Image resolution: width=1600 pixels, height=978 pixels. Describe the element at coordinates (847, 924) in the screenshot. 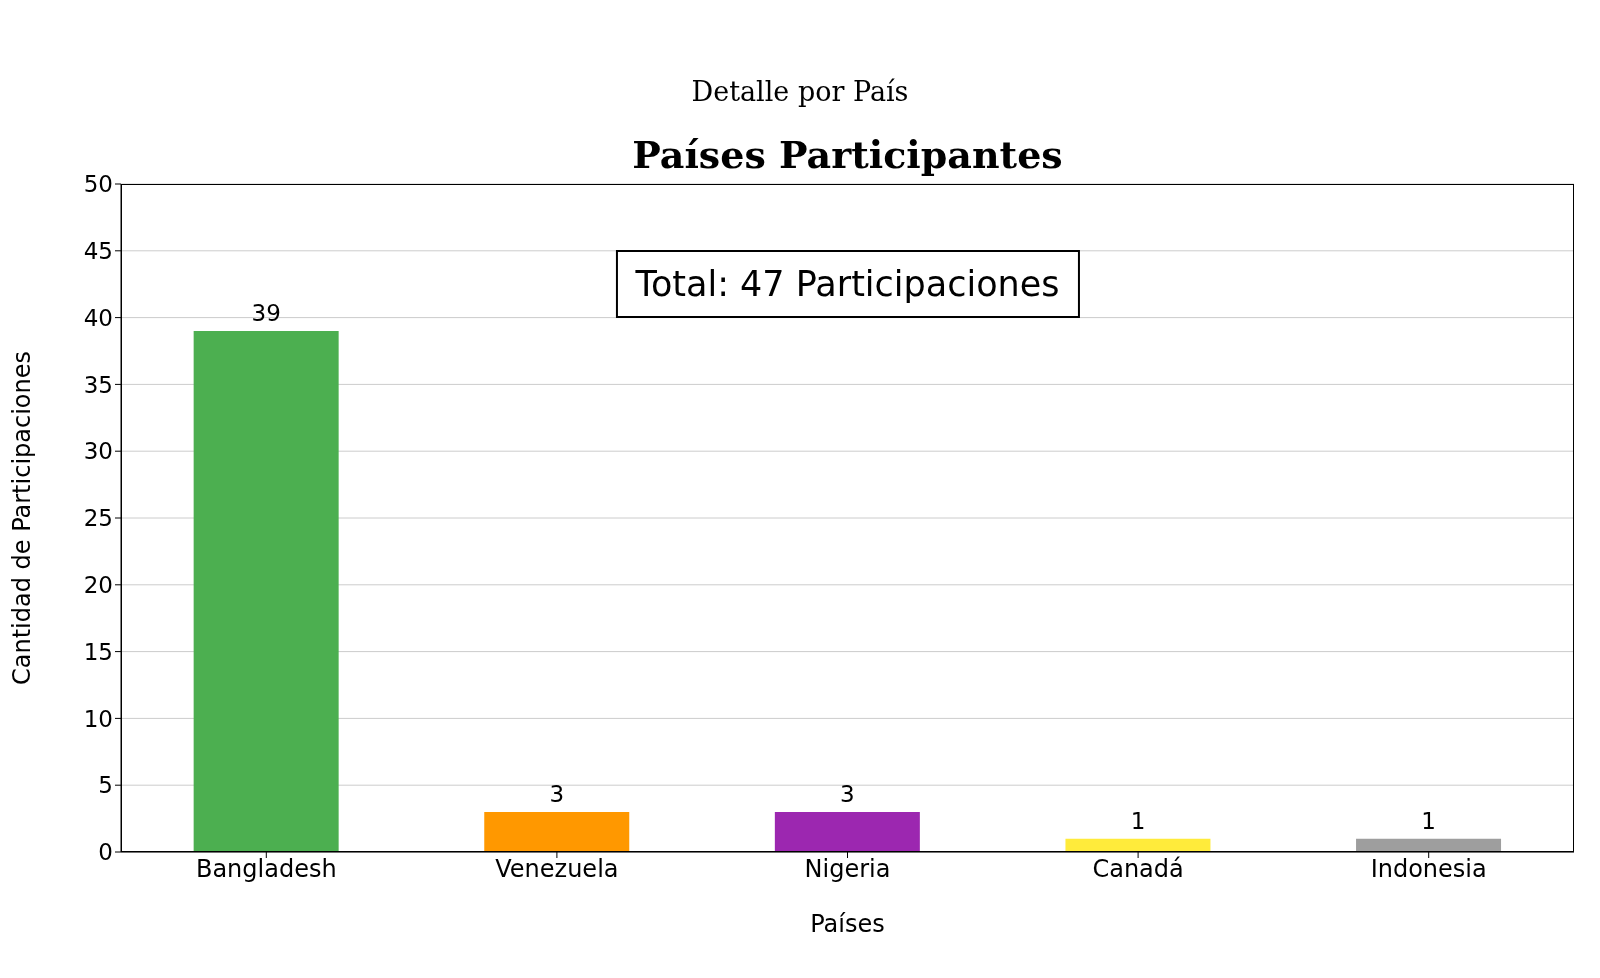

I see `x-axis-title: Países` at that location.